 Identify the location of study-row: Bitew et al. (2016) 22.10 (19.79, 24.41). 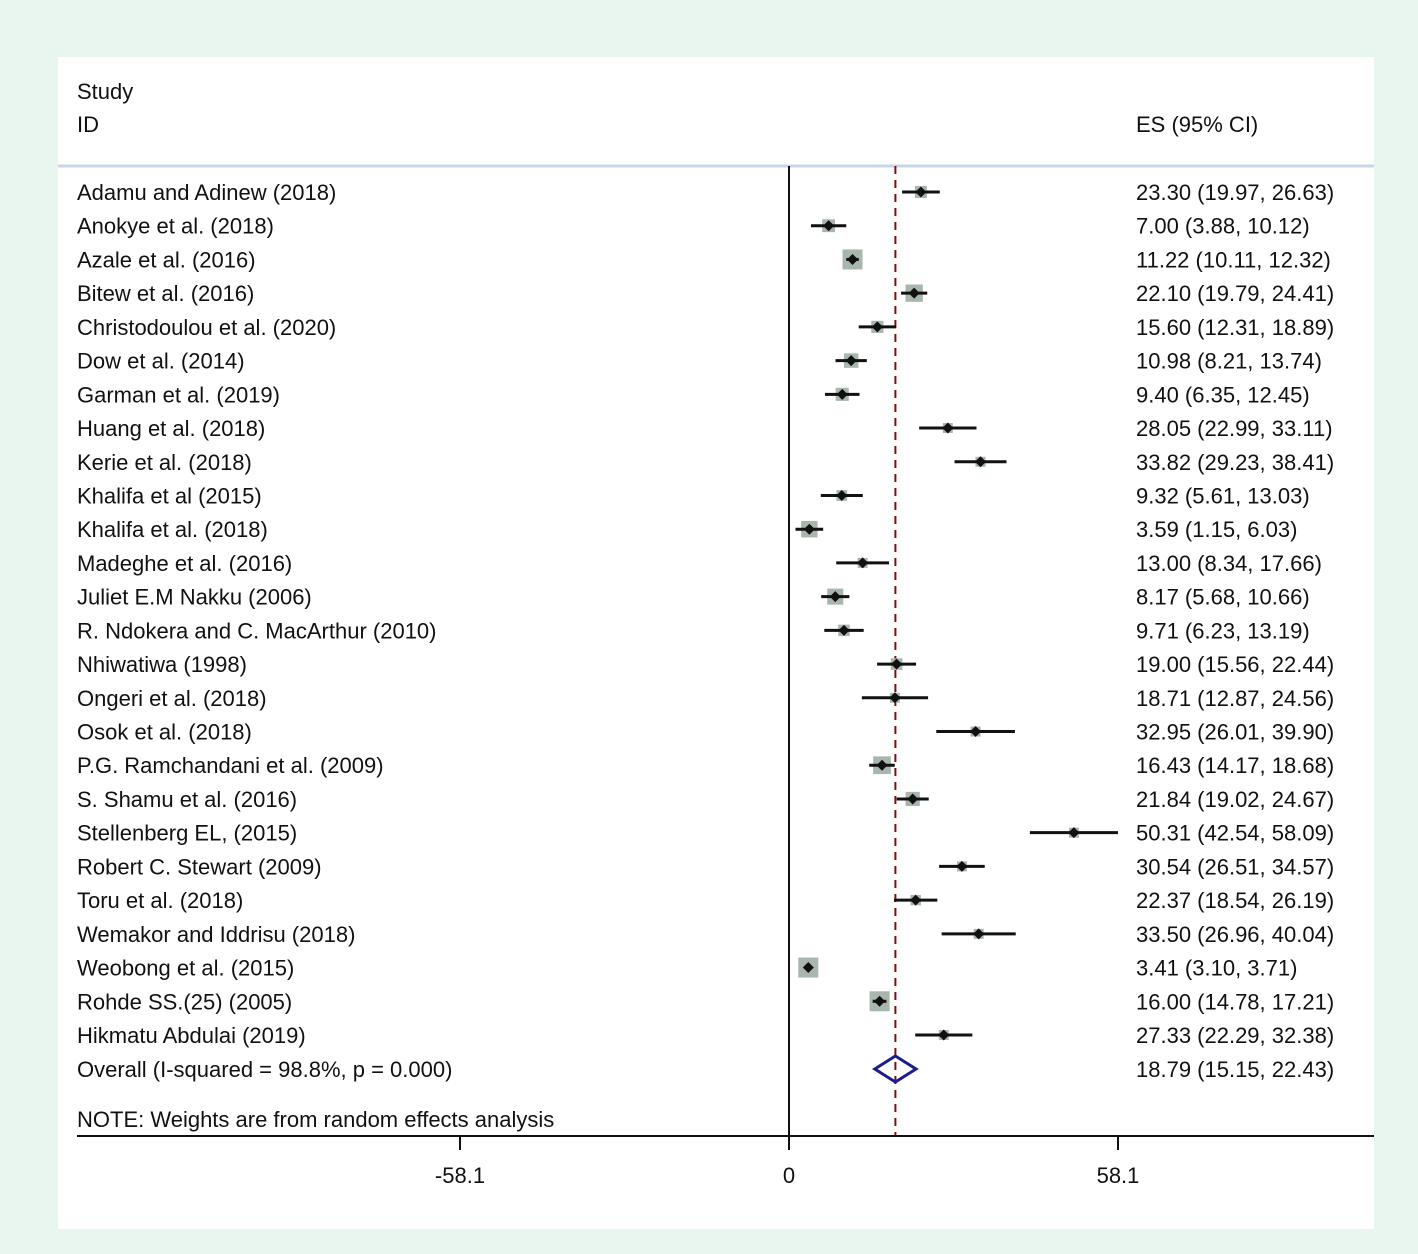
(705, 293).